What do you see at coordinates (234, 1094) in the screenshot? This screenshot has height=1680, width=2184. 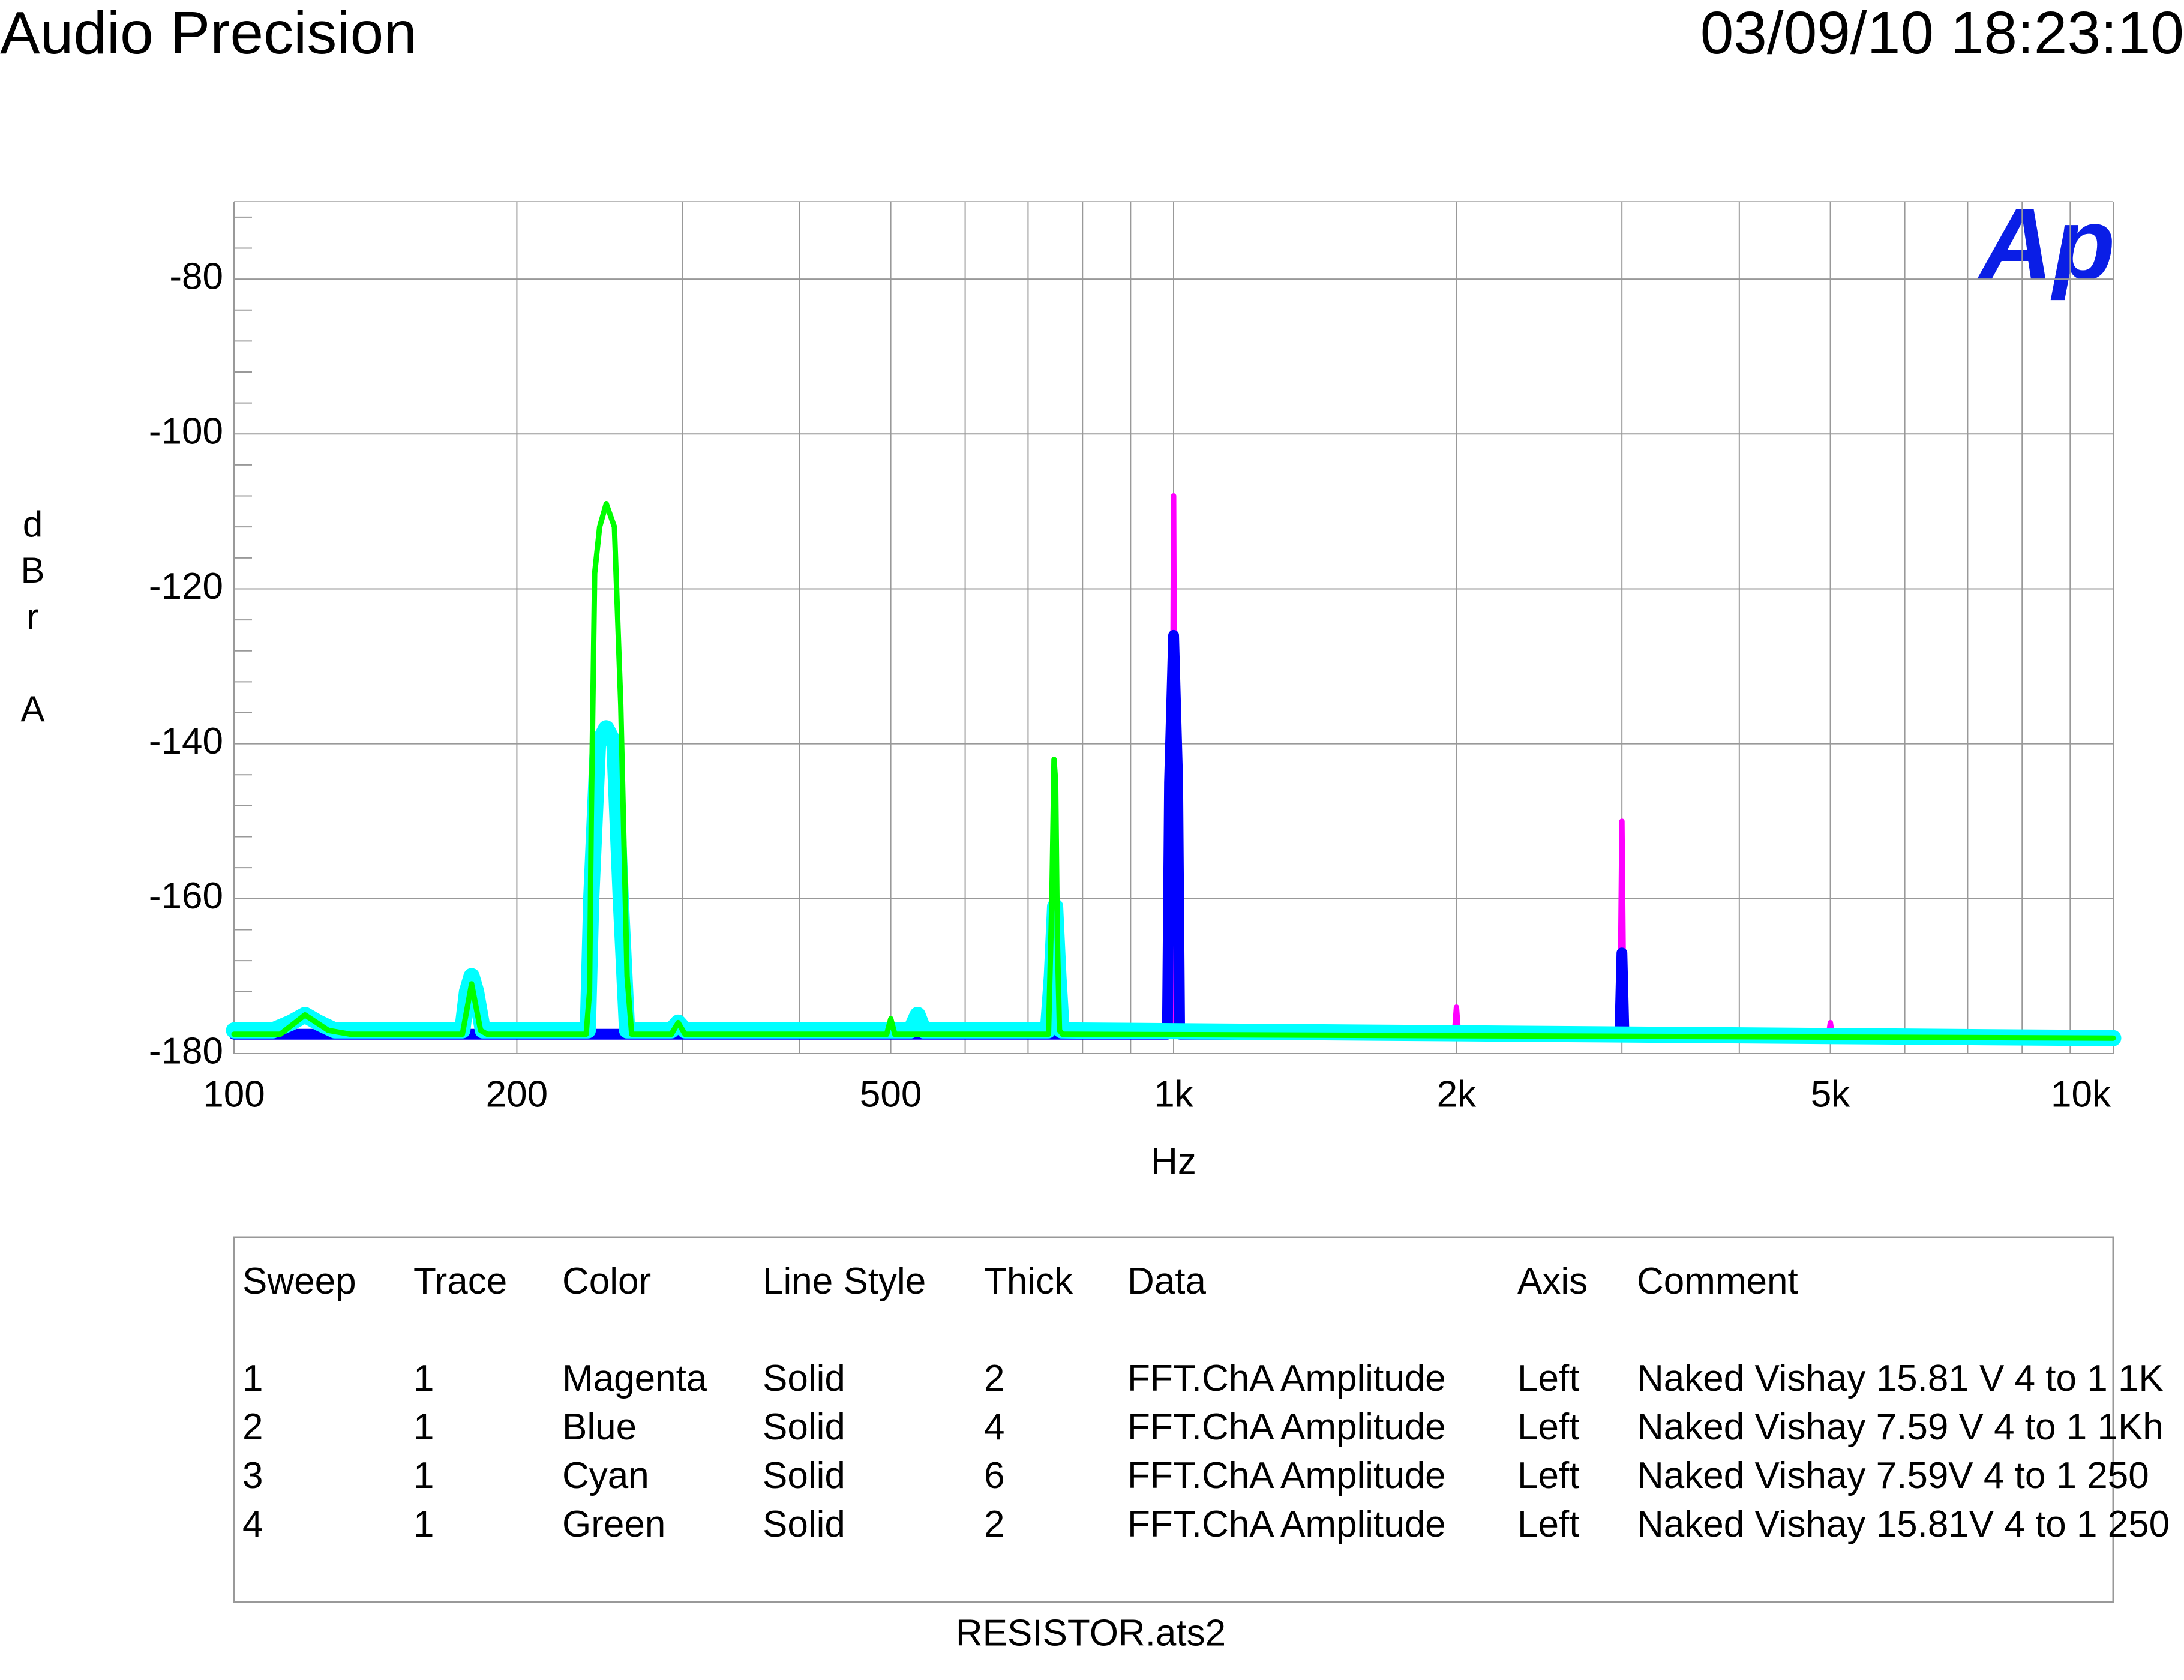 I see `x-tick-label: 100` at bounding box center [234, 1094].